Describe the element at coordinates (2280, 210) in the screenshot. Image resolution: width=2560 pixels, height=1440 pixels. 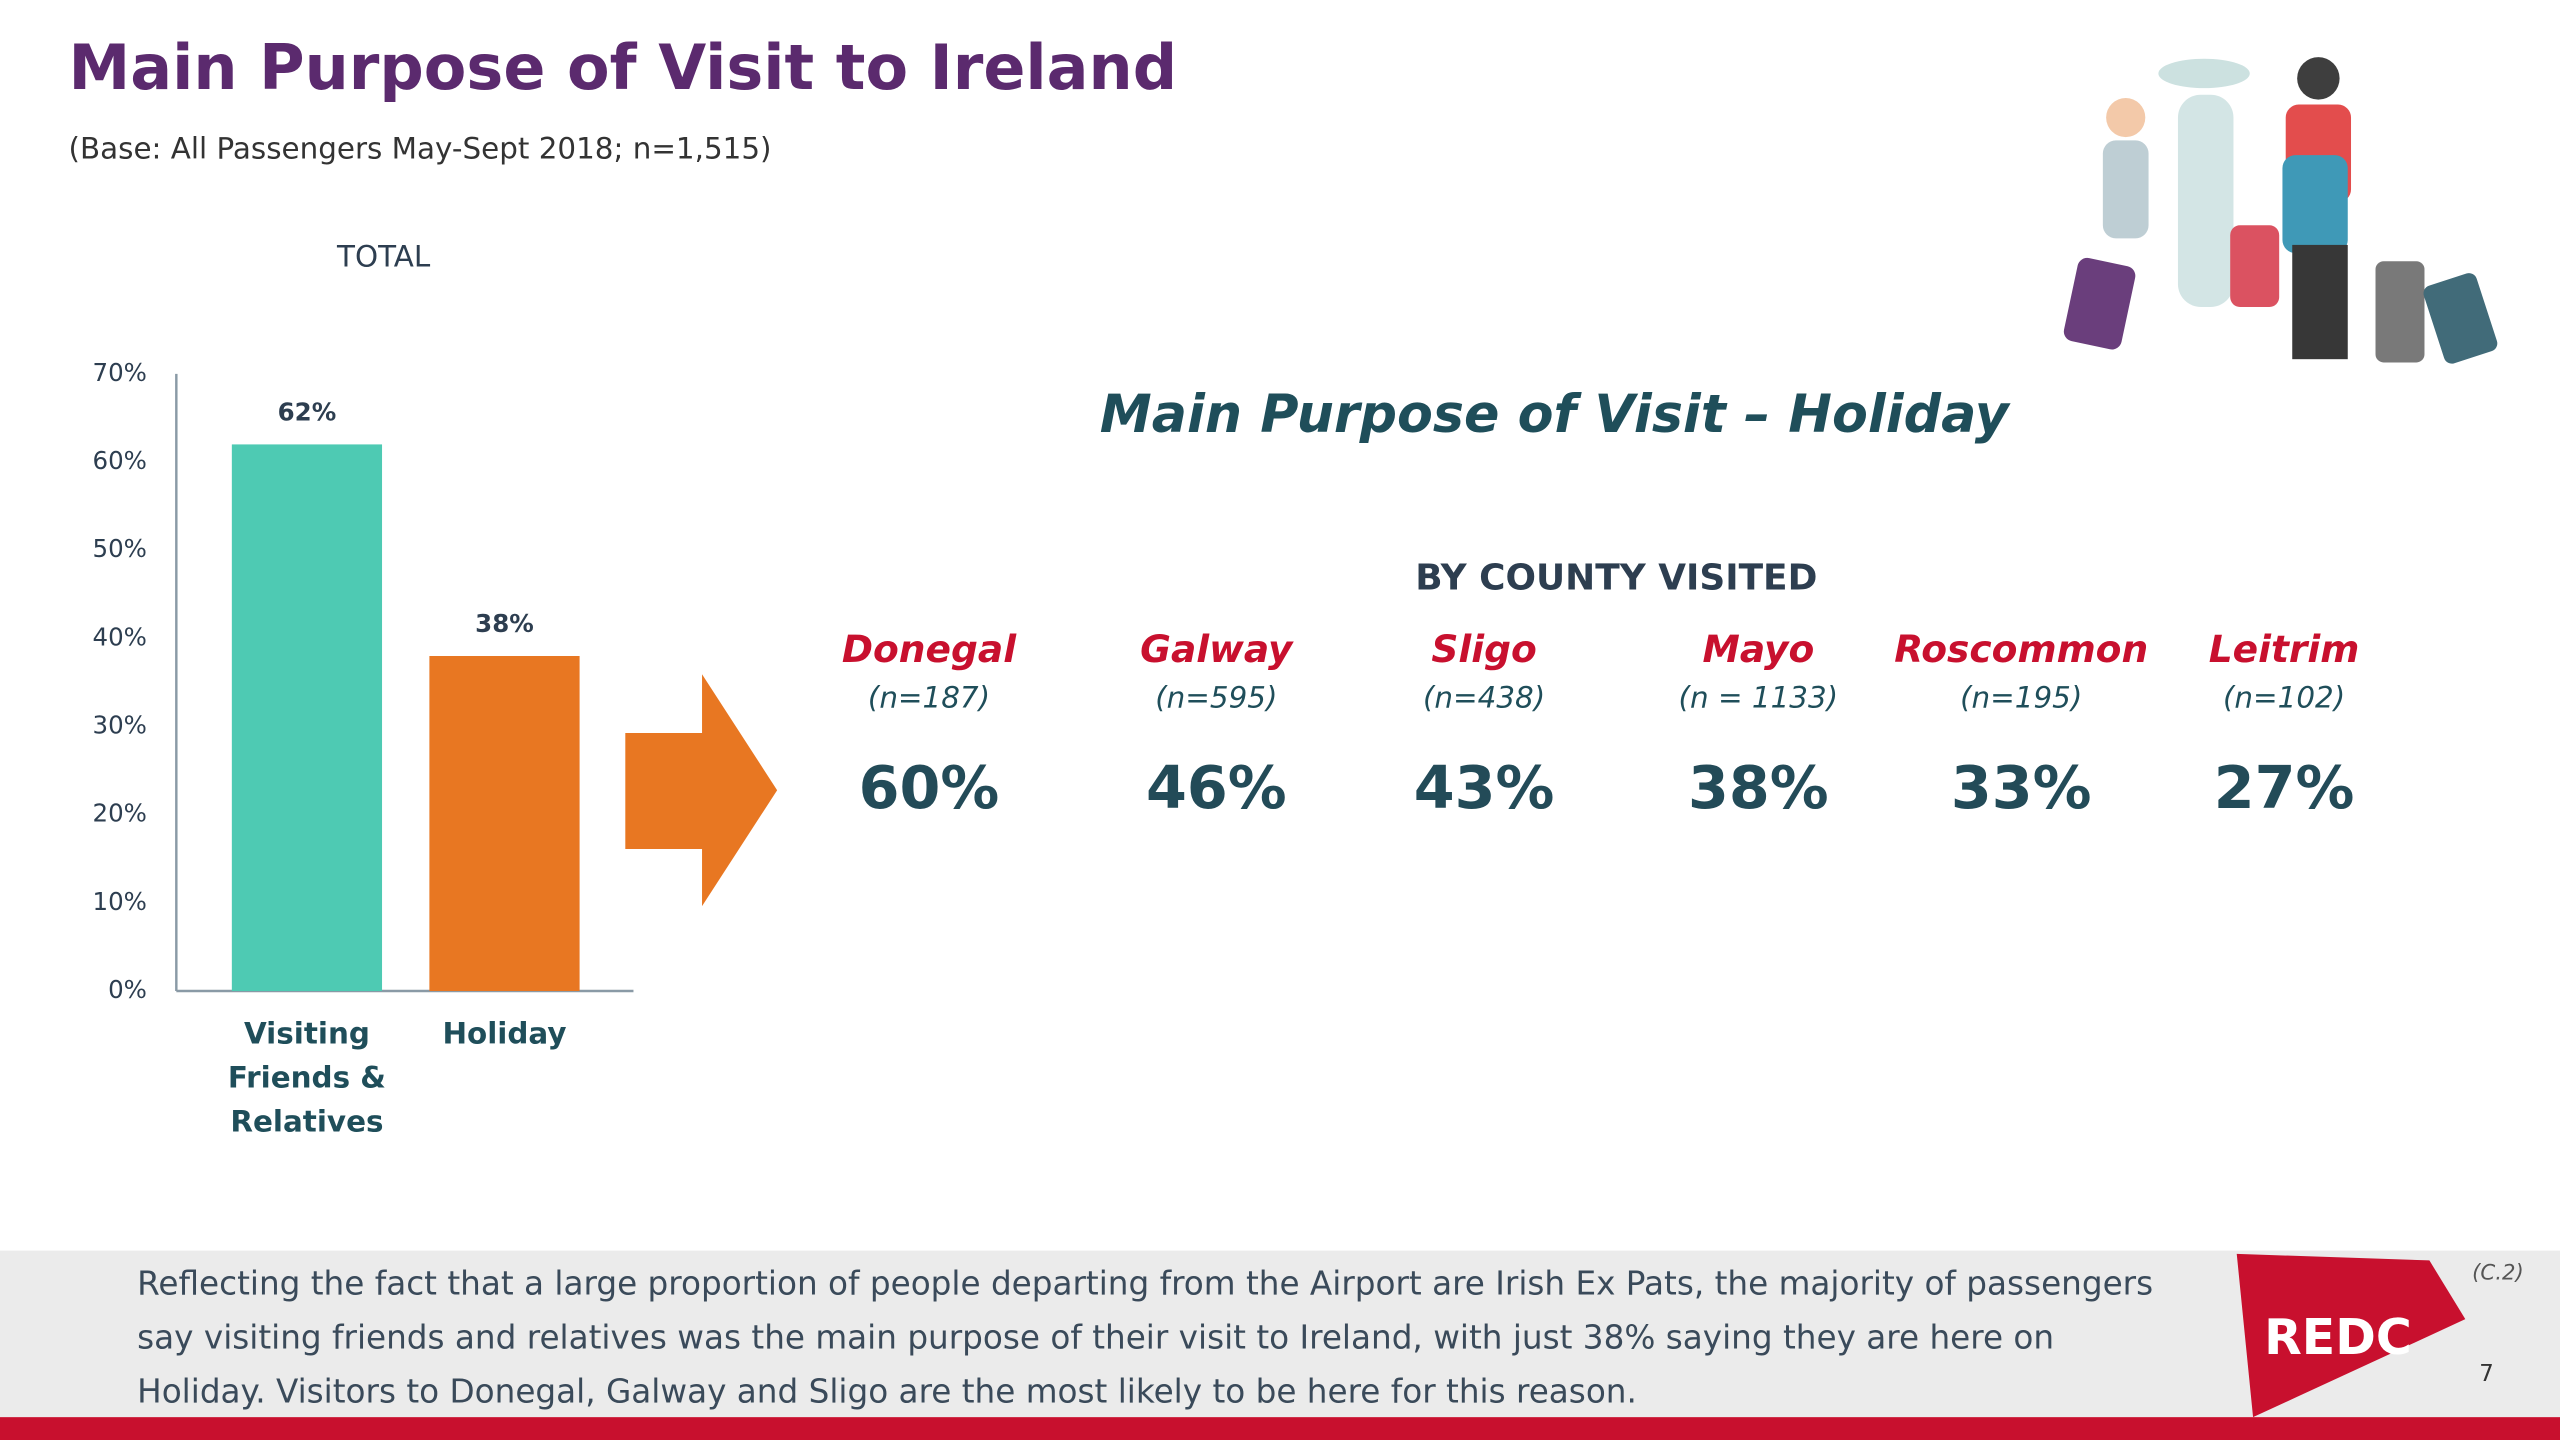
I see `travellers-illustration` at that location.